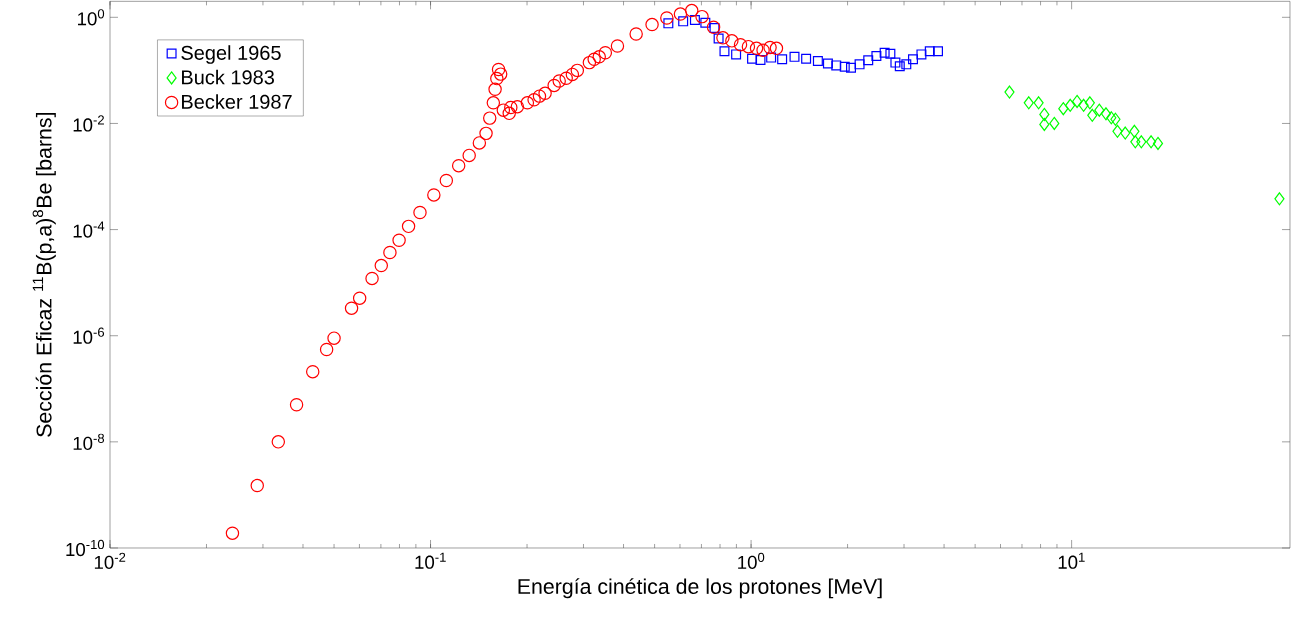  Describe the element at coordinates (237, 101) in the screenshot. I see `legend-label: Becker 1987` at that location.